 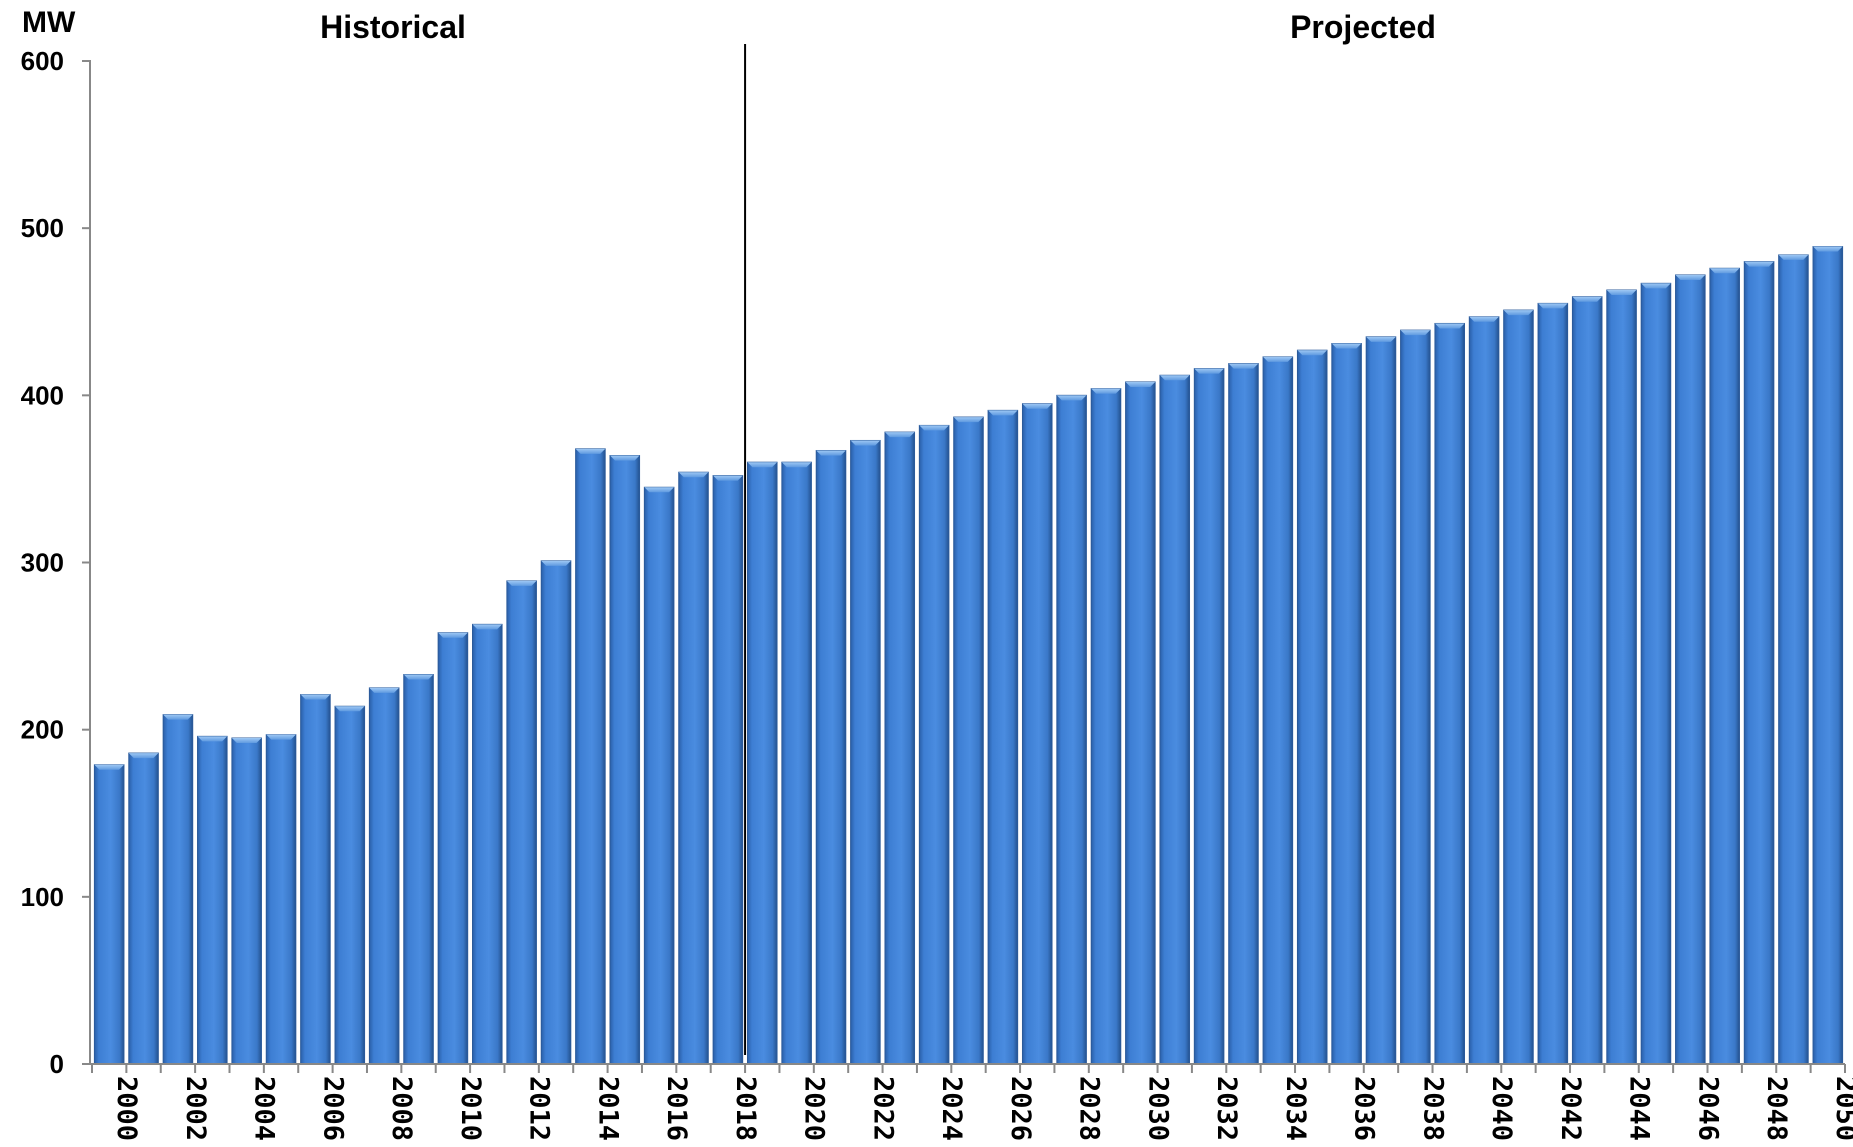 I want to click on y-axis-ticks: 0 100 200 300 400 500 600, so click(x=55, y=562).